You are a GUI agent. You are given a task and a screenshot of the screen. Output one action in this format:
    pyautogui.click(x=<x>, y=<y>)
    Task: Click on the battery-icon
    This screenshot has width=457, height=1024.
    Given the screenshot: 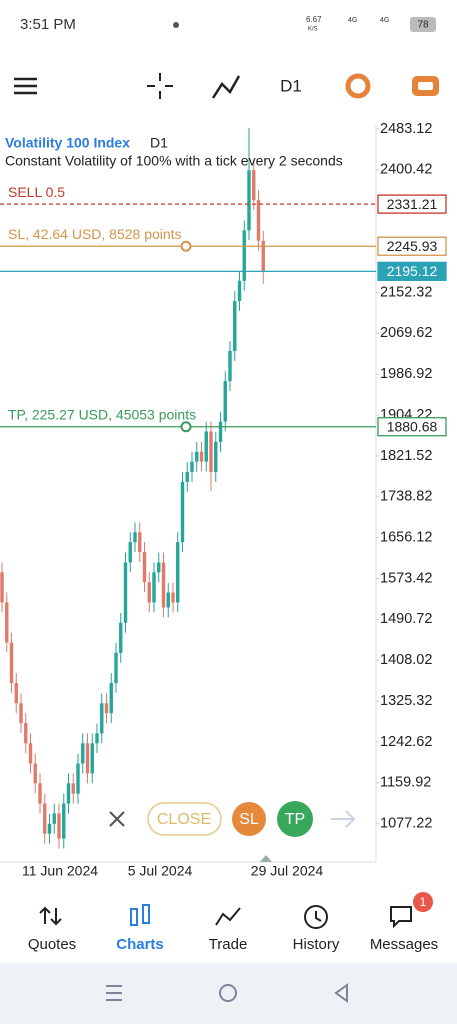 What is the action you would take?
    pyautogui.click(x=423, y=24)
    